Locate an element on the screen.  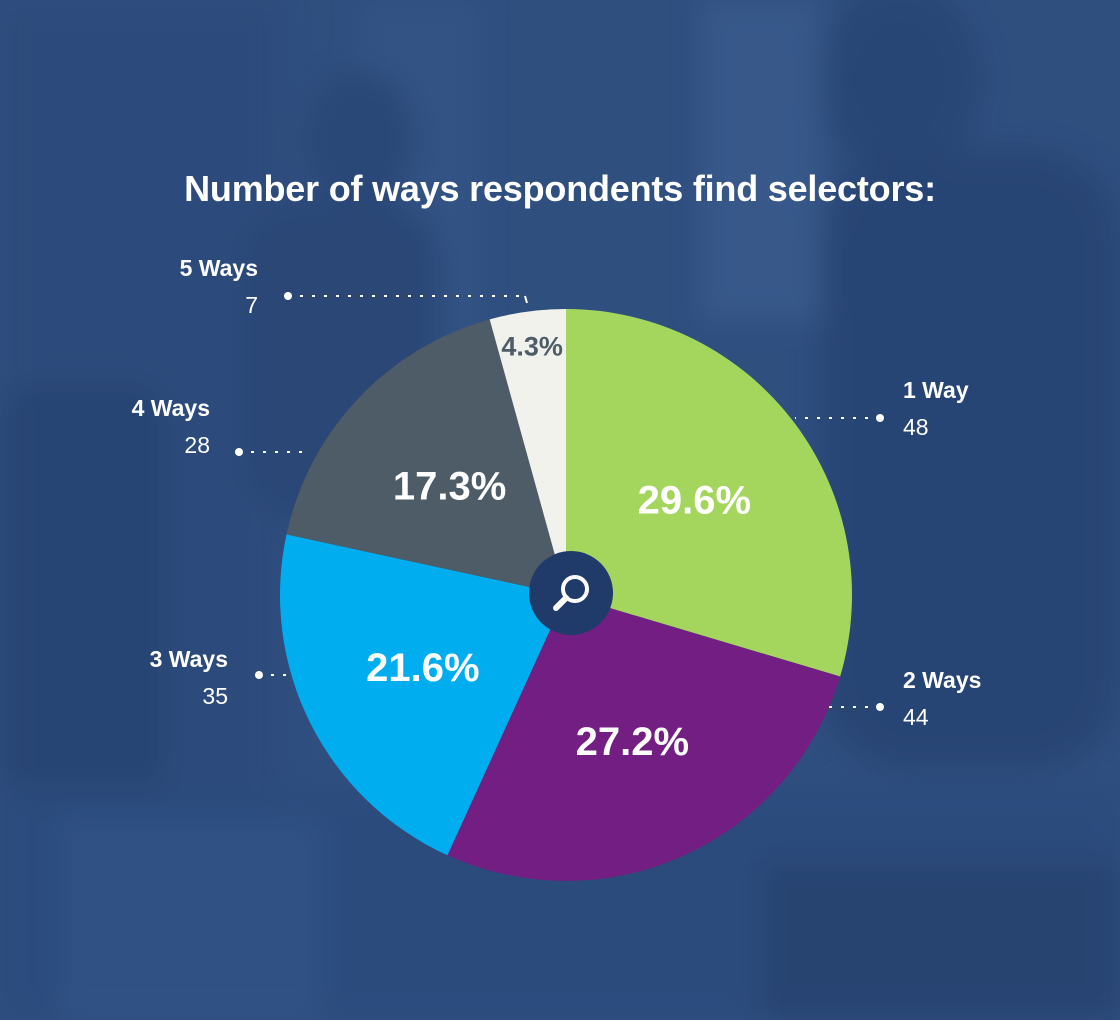
search-icon is located at coordinates (571, 593).